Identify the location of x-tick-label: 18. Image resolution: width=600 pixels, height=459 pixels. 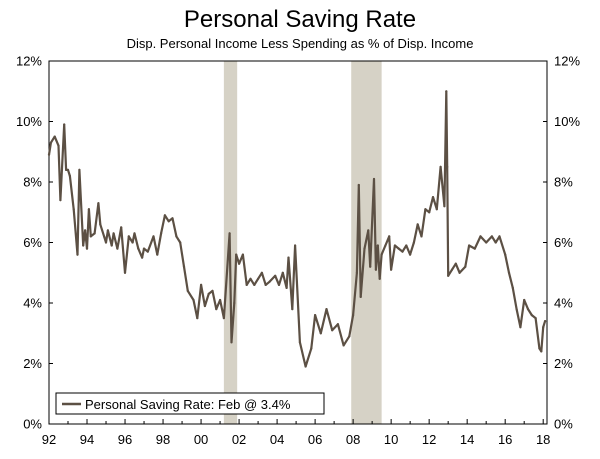
(543, 439).